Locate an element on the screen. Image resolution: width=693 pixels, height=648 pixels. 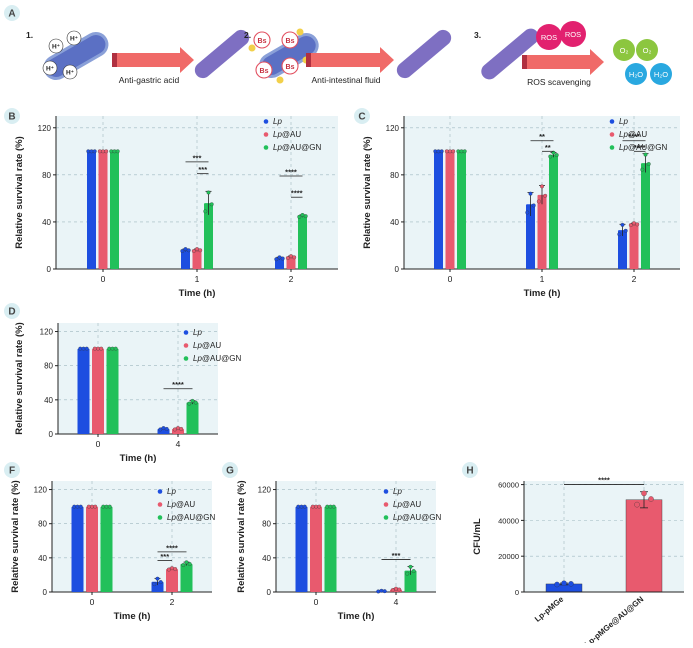
legend-text: Lp is located at coordinates (623, 121).